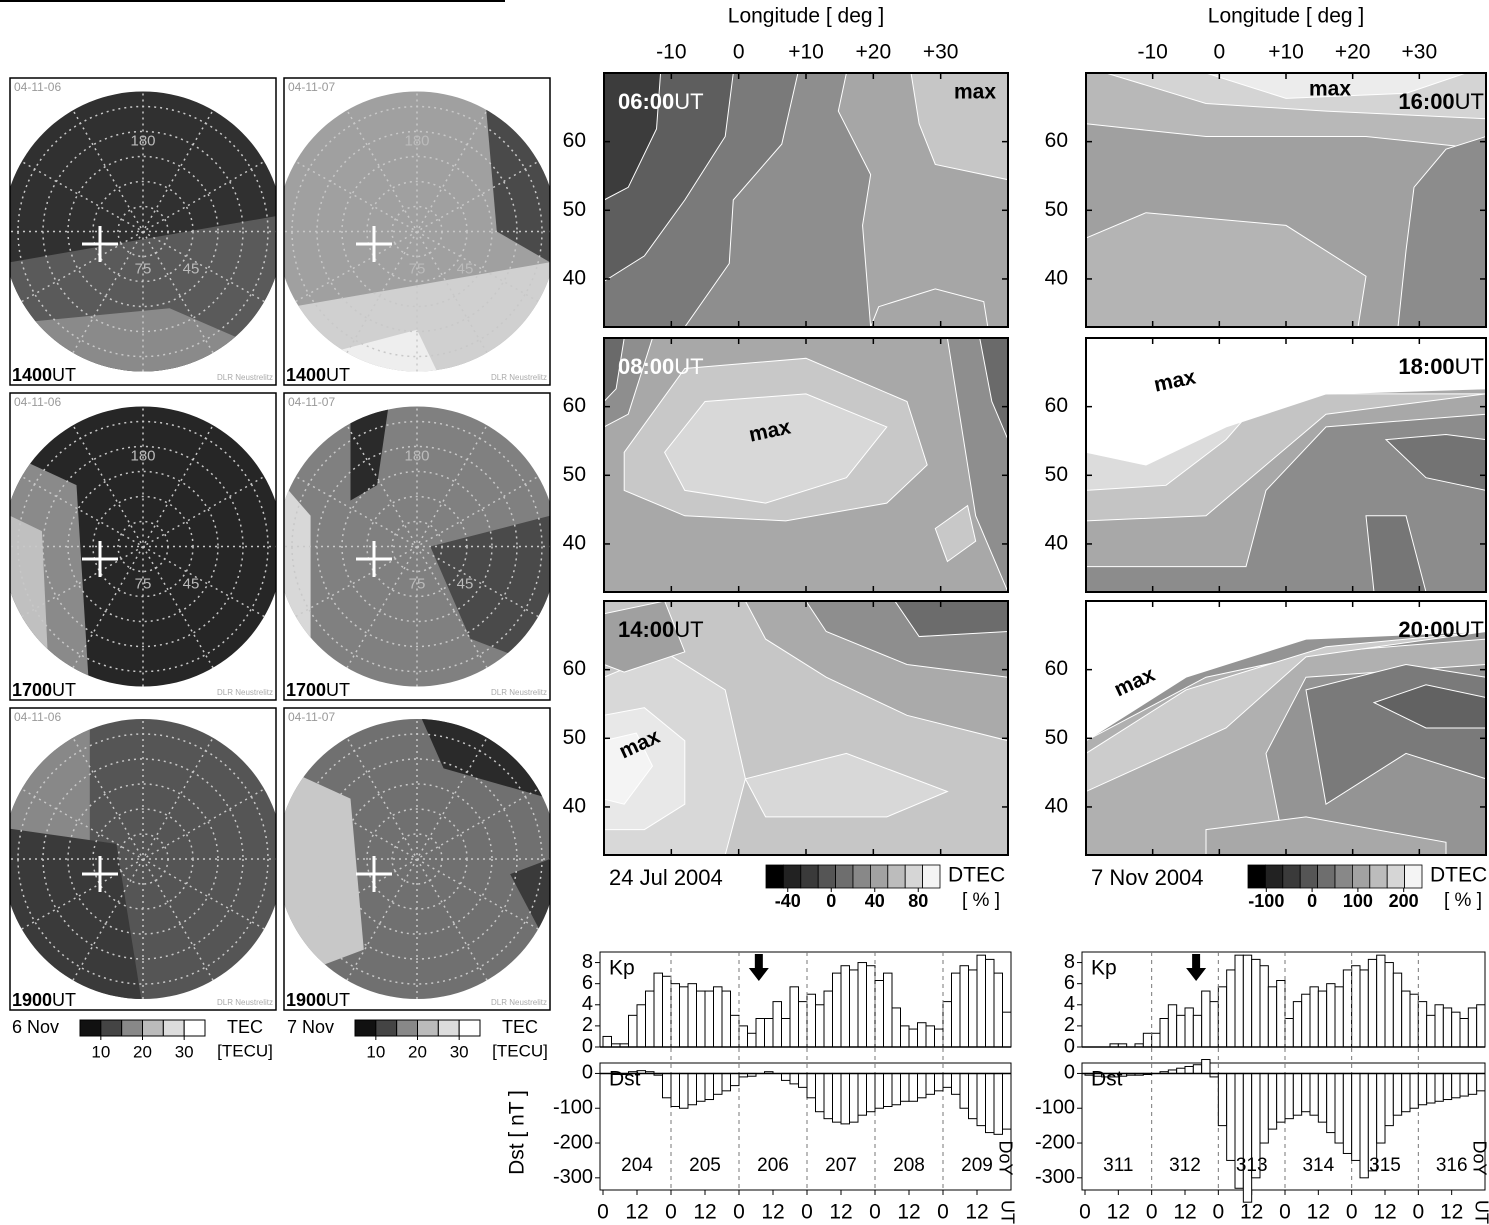 This screenshot has width=1489, height=1225. Describe the element at coordinates (1358, 901) in the screenshot. I see `colorbar-tick-label: 100` at that location.